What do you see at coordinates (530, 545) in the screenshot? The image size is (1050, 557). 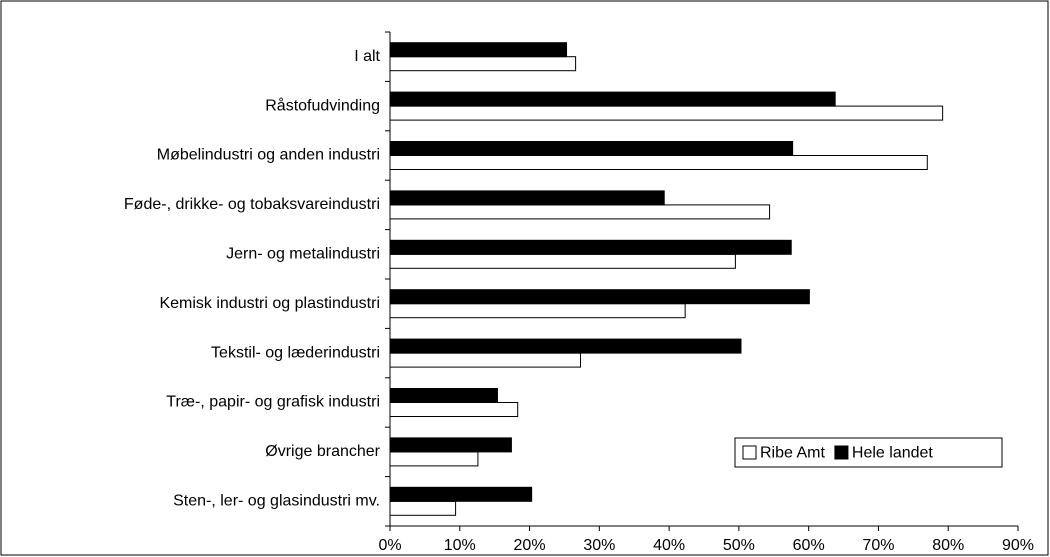 I see `x-tick-label: 20%` at bounding box center [530, 545].